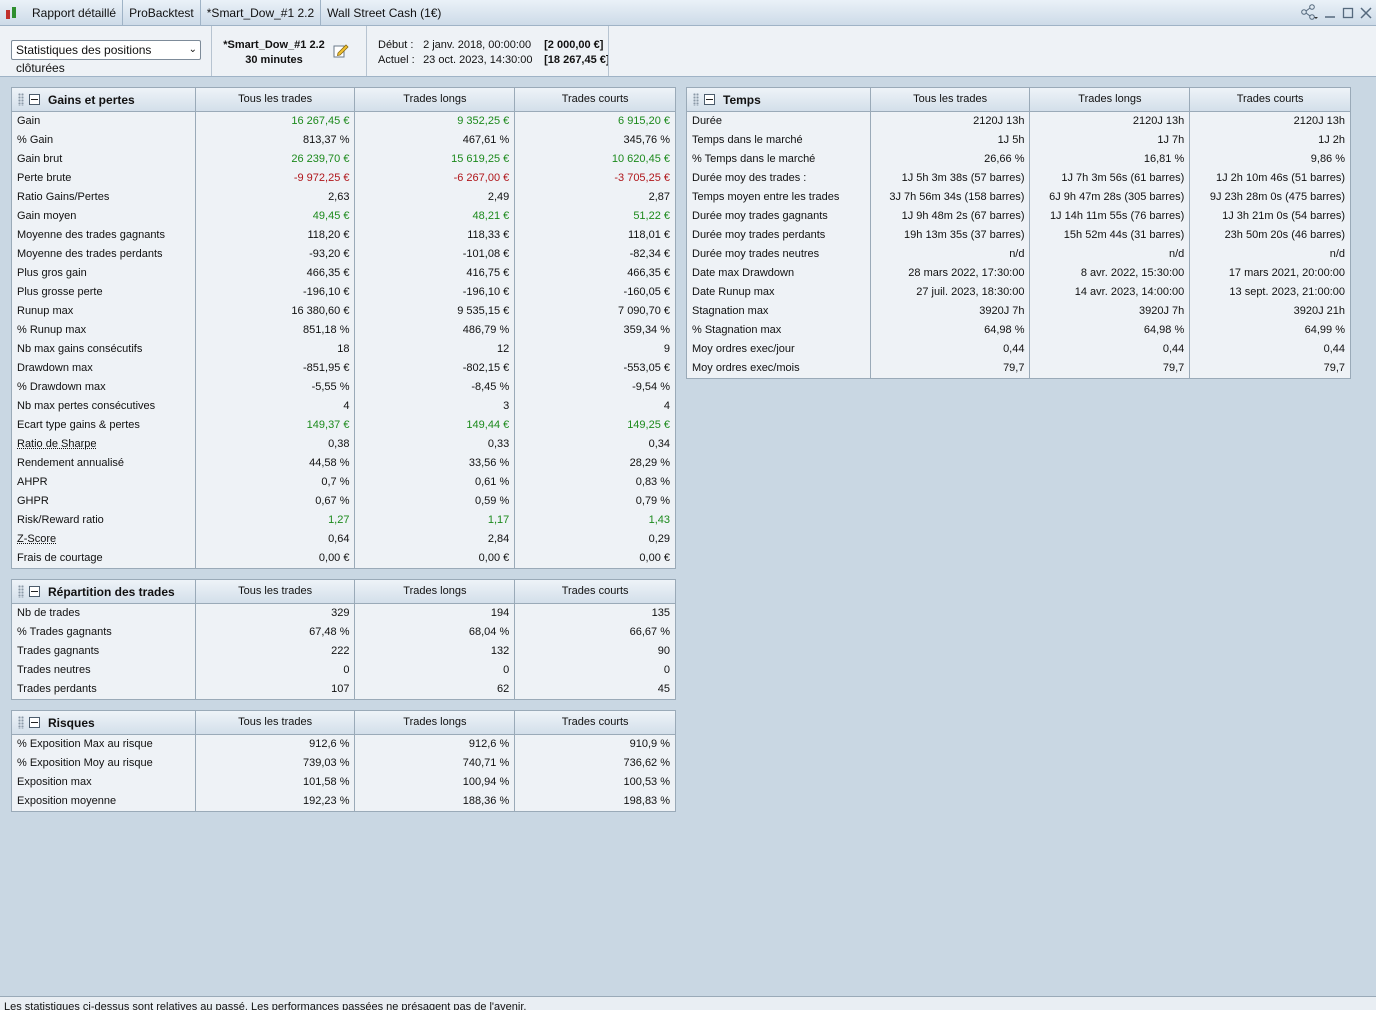 This screenshot has height=1010, width=1376. What do you see at coordinates (1330, 14) in the screenshot?
I see `minimize-icon` at bounding box center [1330, 14].